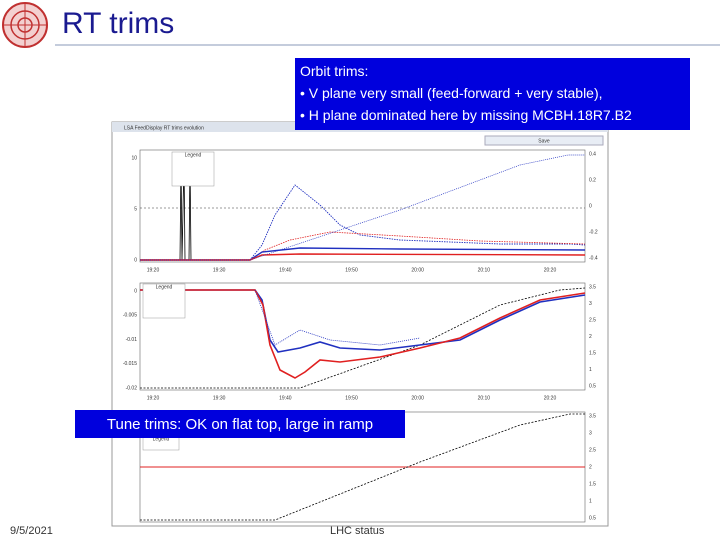 This screenshot has width=720, height=545. What do you see at coordinates (357, 531) in the screenshot?
I see `footer-center: LHC status` at bounding box center [357, 531].